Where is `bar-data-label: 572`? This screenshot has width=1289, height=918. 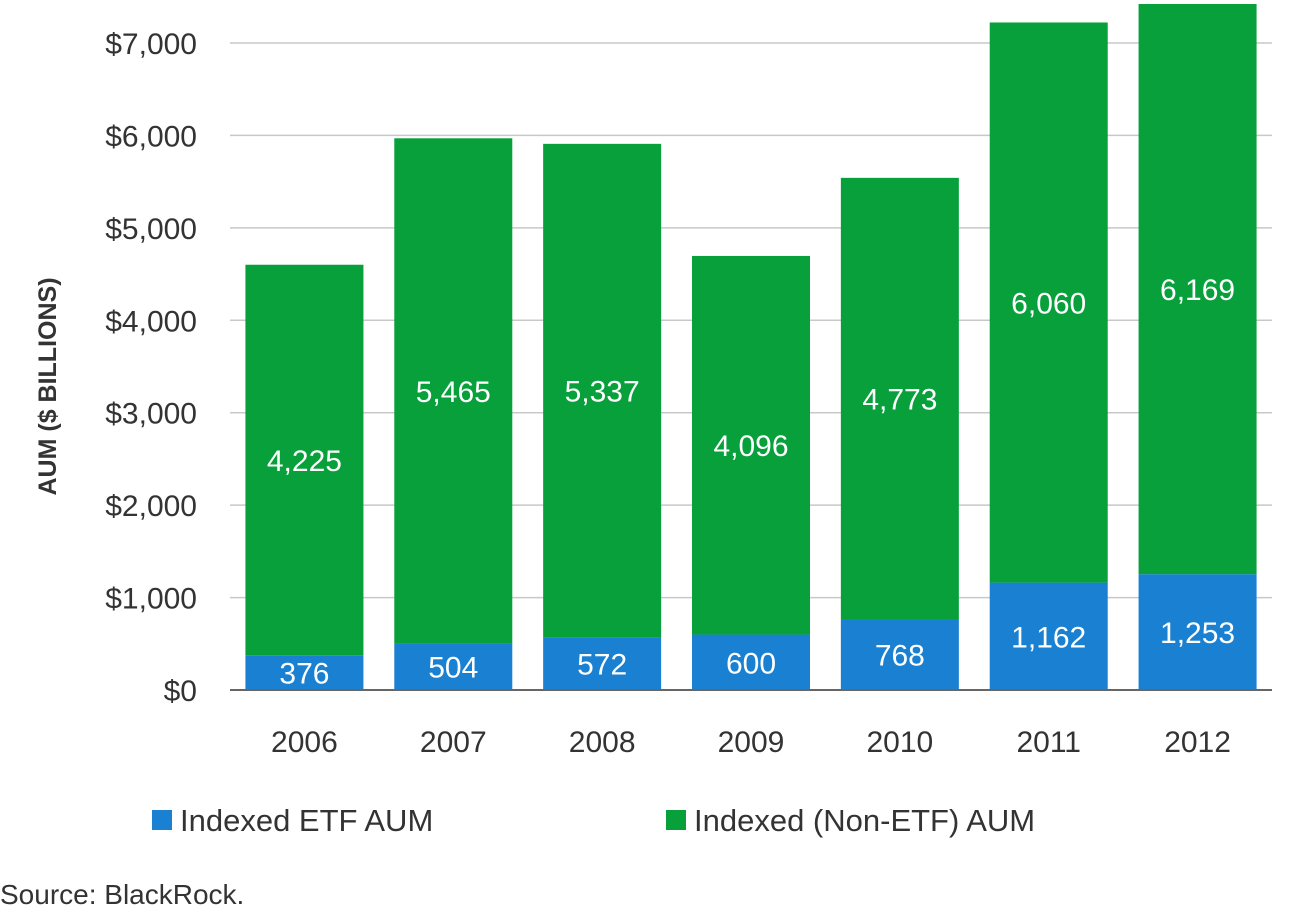 bar-data-label: 572 is located at coordinates (602, 665).